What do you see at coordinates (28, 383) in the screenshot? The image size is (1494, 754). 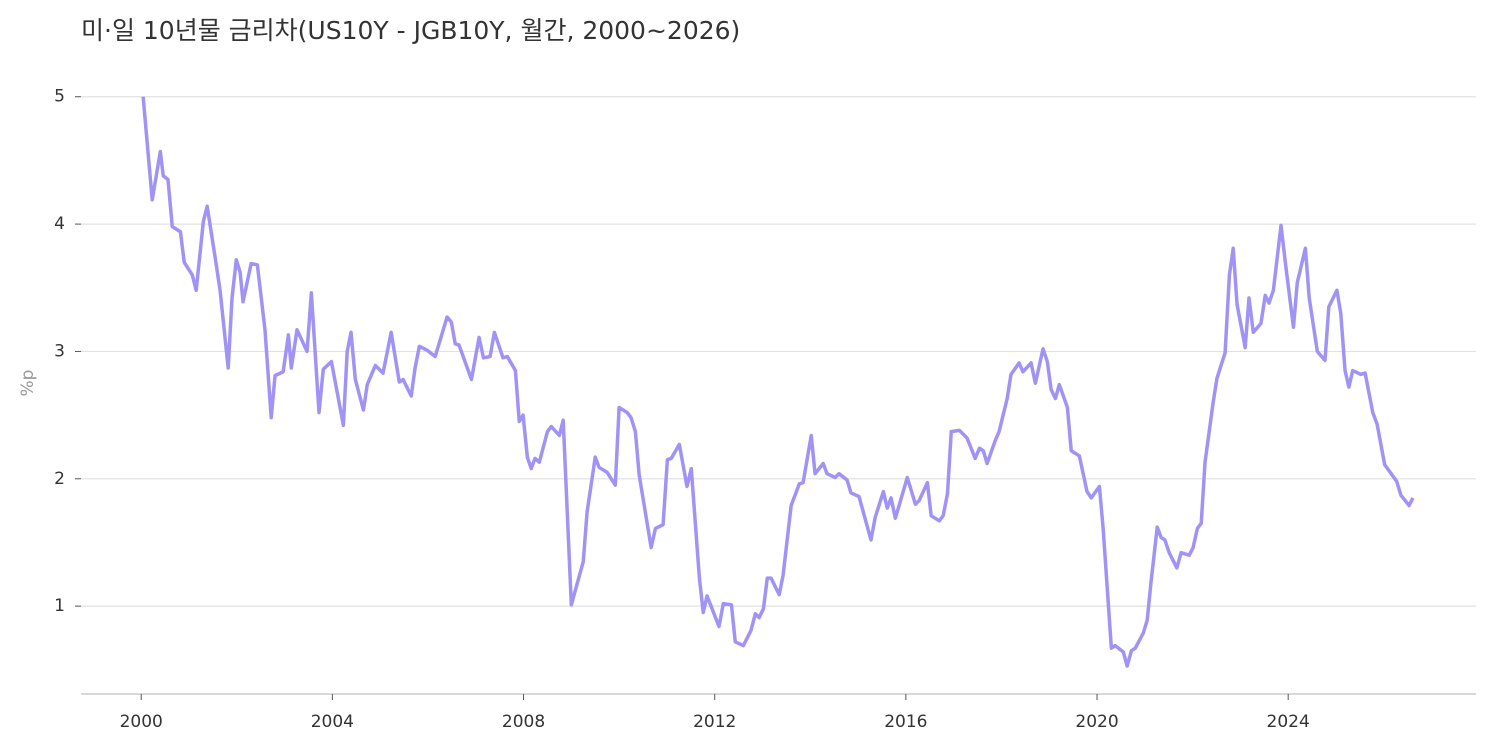 I see `y-axis-label: %p` at bounding box center [28, 383].